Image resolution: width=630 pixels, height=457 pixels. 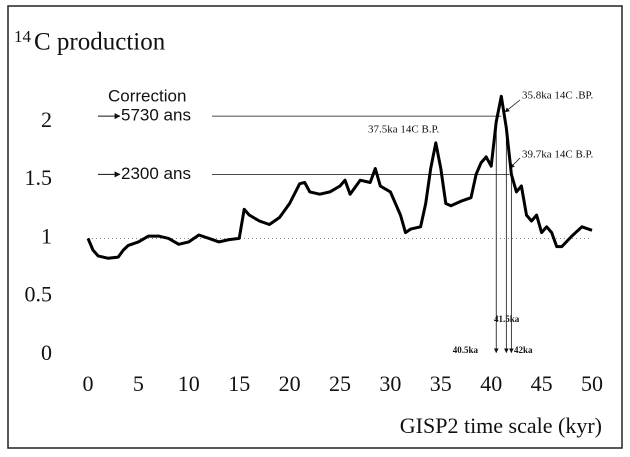 What do you see at coordinates (46, 119) in the screenshot?
I see `y-tick-label: 2` at bounding box center [46, 119].